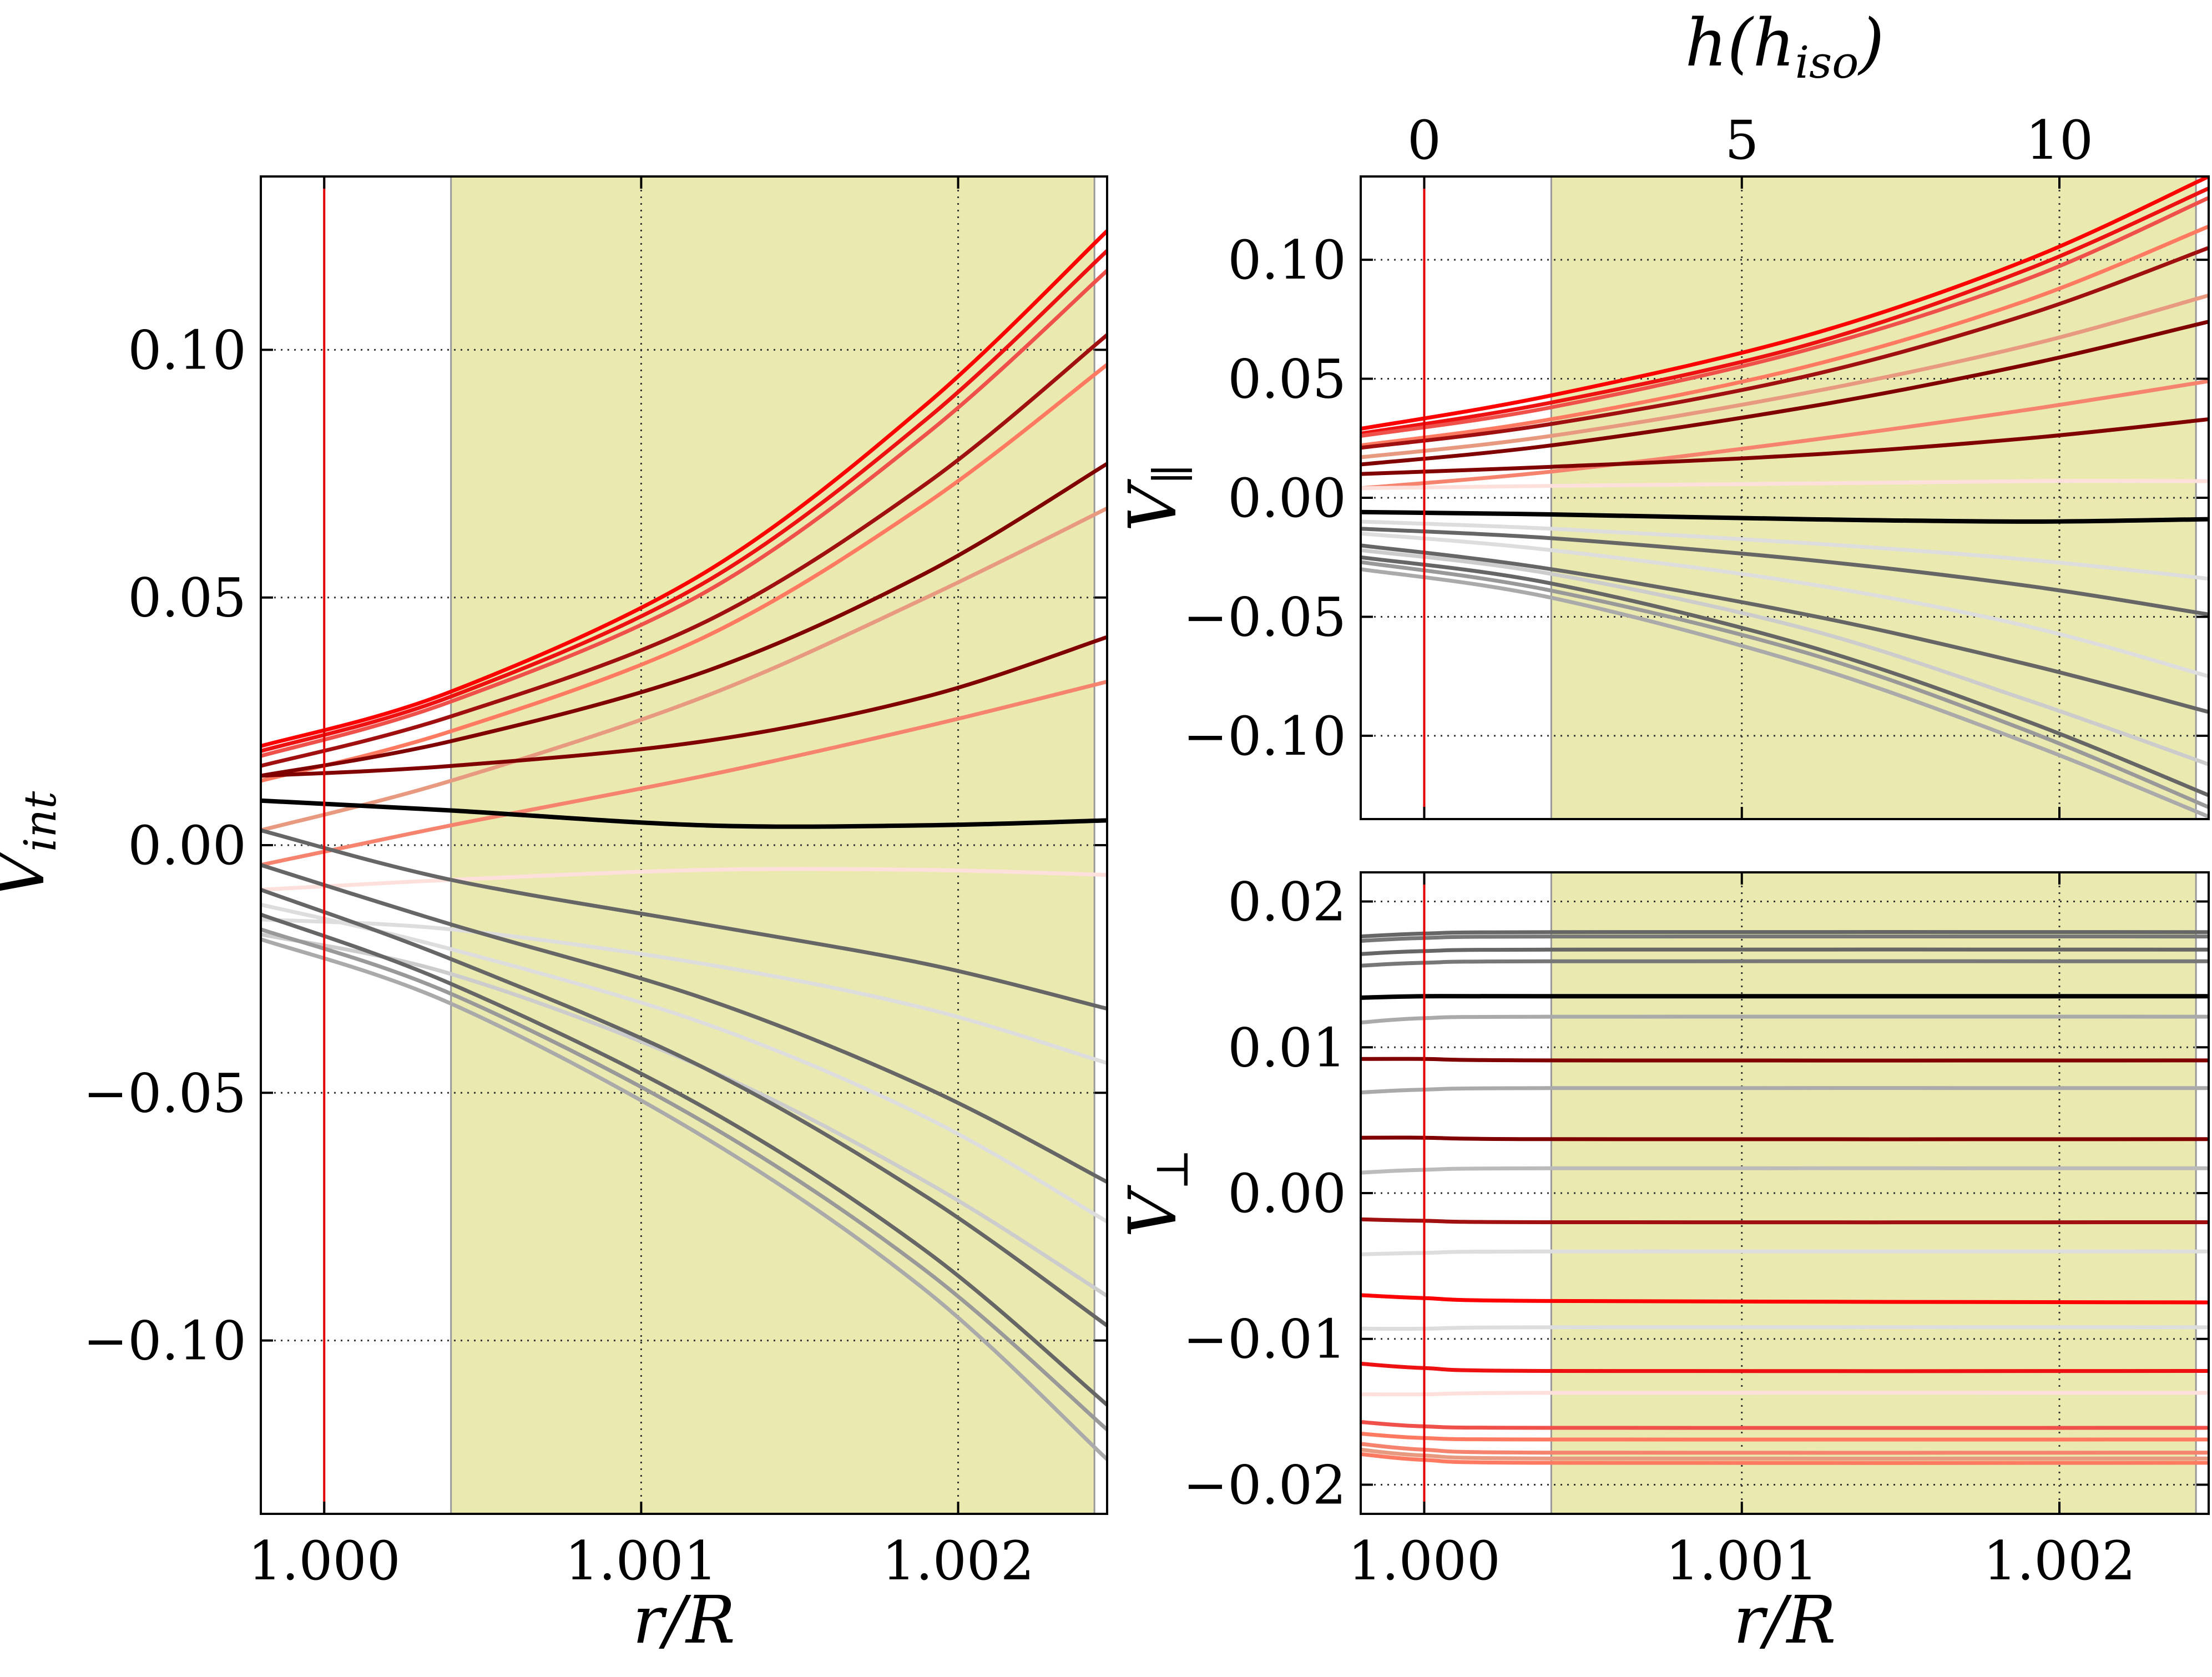  What do you see at coordinates (1264, 1485) in the screenshot?
I see `y-tick-label: −0.02` at bounding box center [1264, 1485].